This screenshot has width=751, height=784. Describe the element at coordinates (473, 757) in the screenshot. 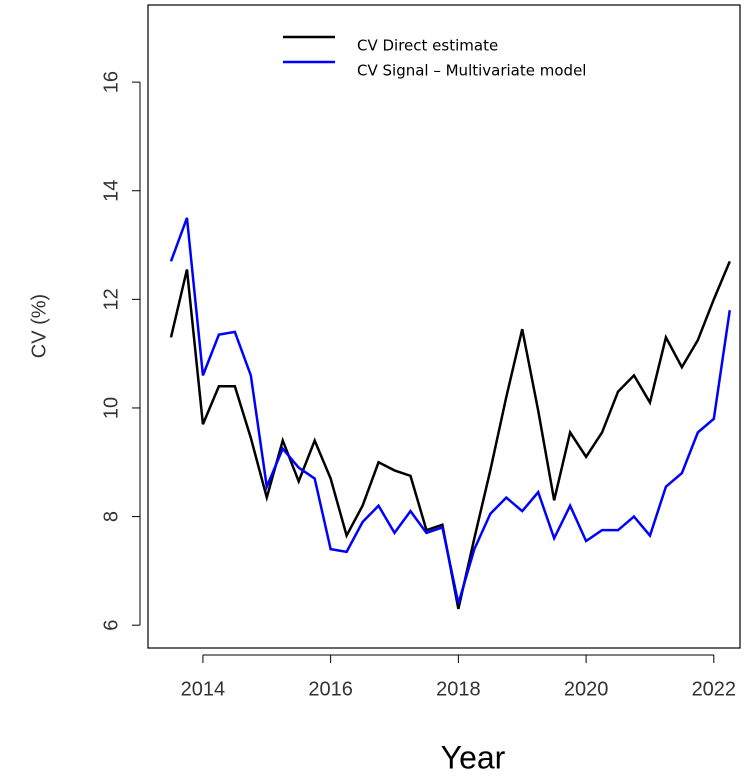

I see `x-axis-label: Year` at that location.